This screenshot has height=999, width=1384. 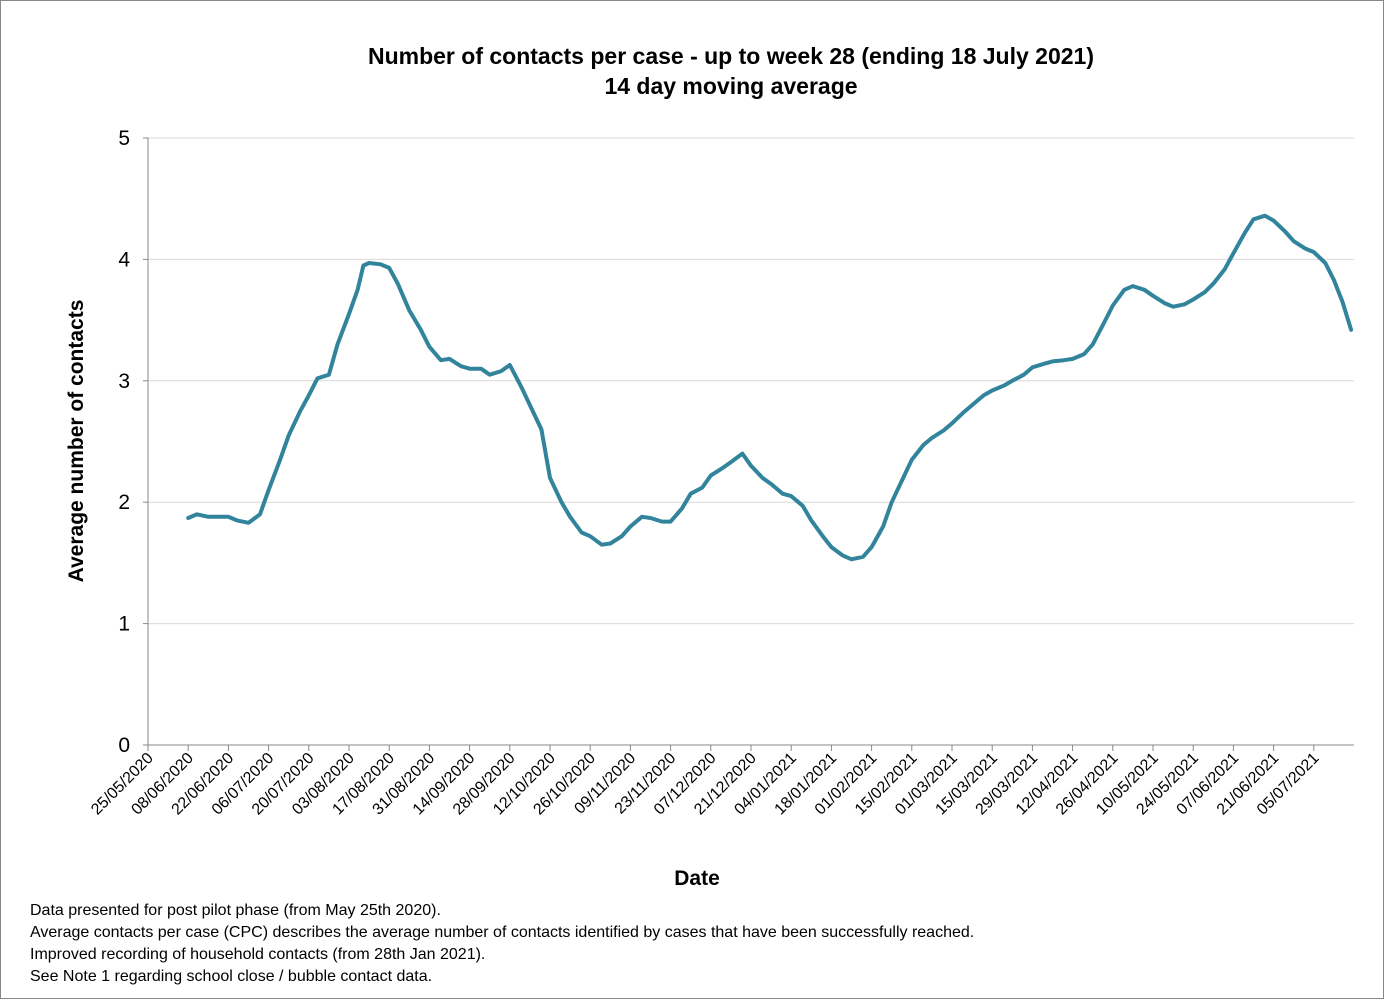 I want to click on y-tick-label: 5, so click(x=124, y=138).